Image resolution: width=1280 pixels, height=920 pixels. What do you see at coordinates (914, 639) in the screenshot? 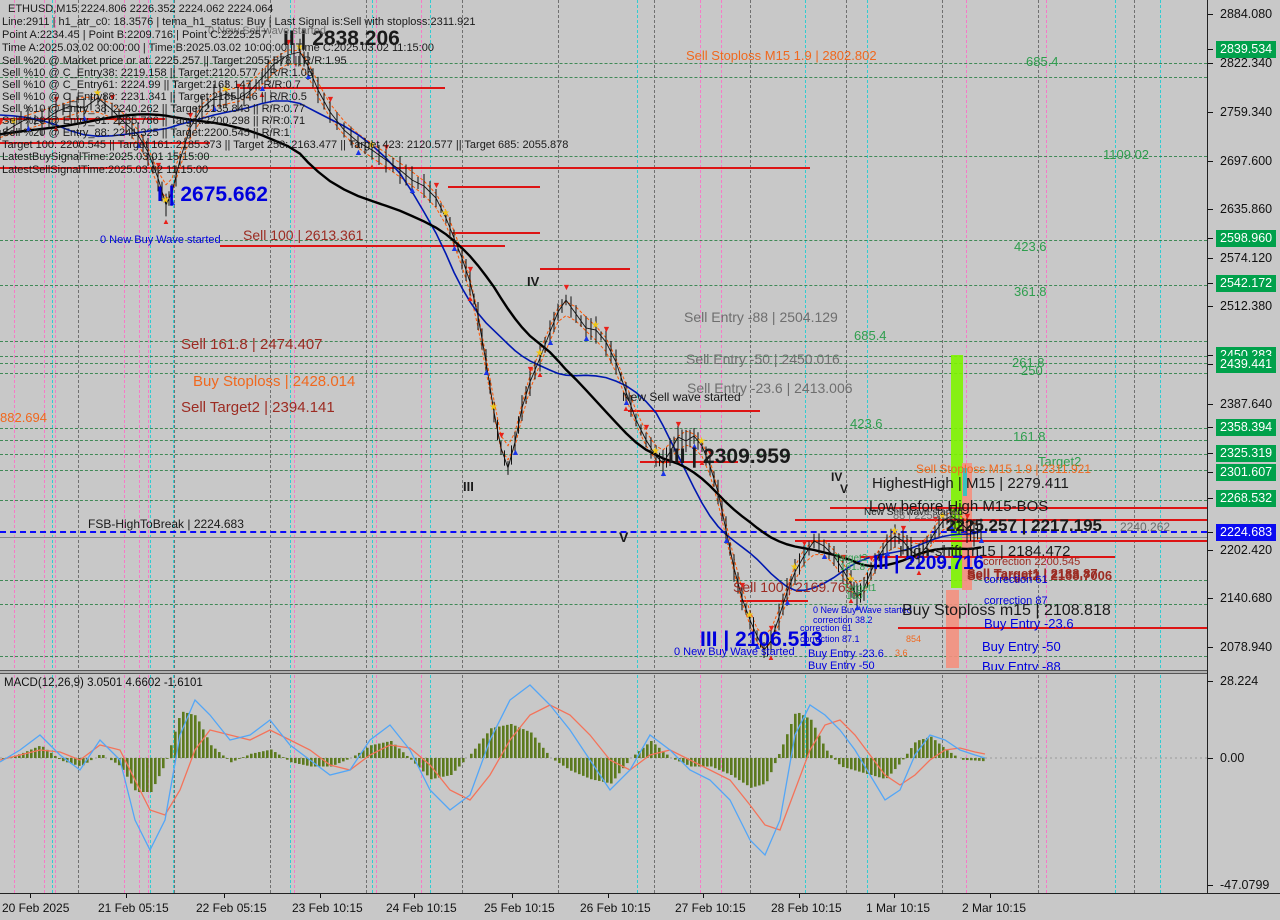
I see `chart-annotation: 854` at bounding box center [914, 639].